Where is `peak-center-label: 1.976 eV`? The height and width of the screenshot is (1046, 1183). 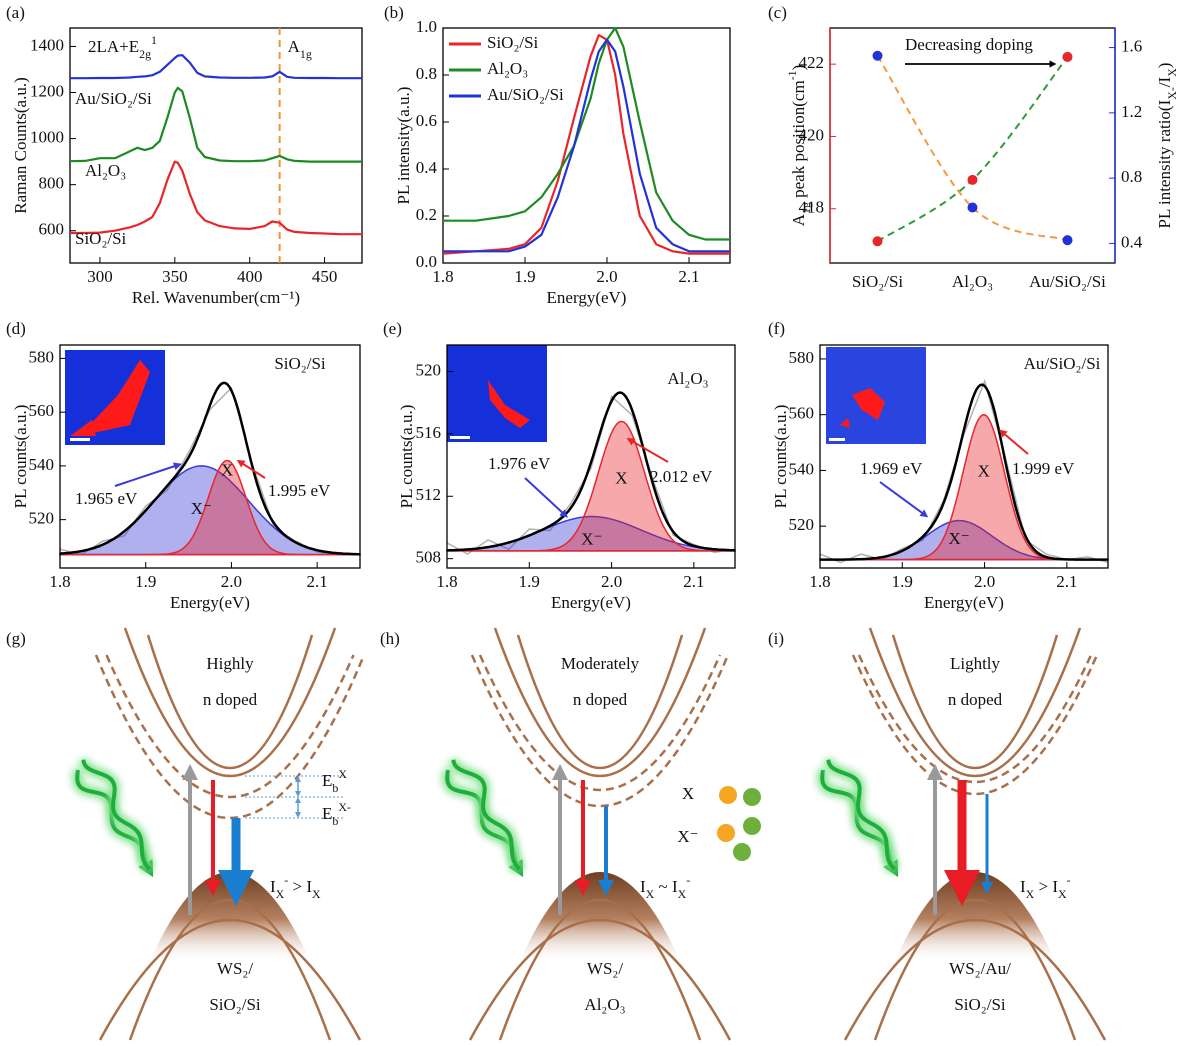 peak-center-label: 1.976 eV is located at coordinates (519, 463).